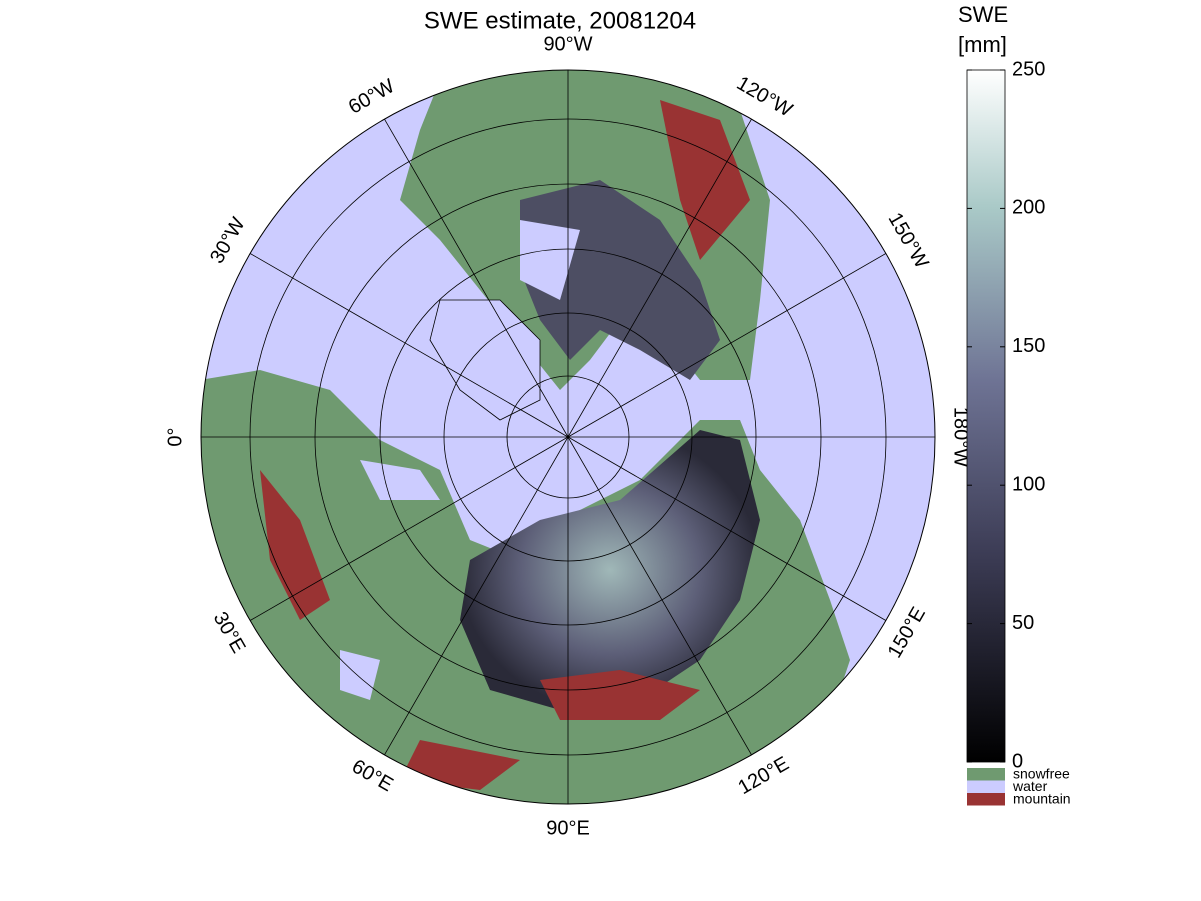 This screenshot has height=901, width=1201. Describe the element at coordinates (228, 241) in the screenshot. I see `longitude-label: 30°W` at that location.